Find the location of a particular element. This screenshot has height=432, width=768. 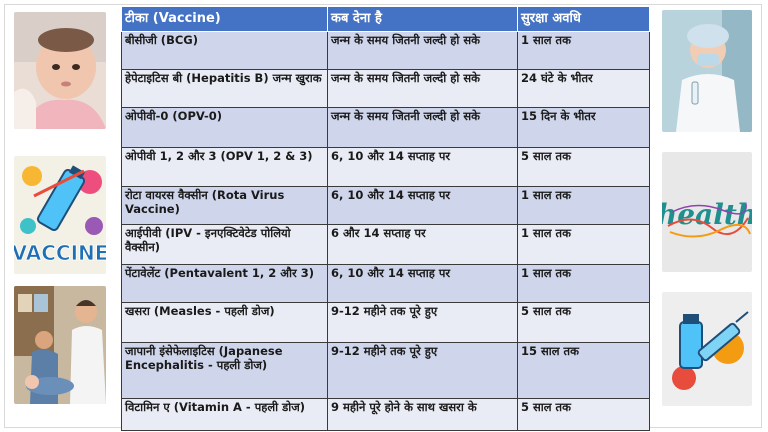

protection-cell: 24 घंटे के भीतर is located at coordinates (583, 88).